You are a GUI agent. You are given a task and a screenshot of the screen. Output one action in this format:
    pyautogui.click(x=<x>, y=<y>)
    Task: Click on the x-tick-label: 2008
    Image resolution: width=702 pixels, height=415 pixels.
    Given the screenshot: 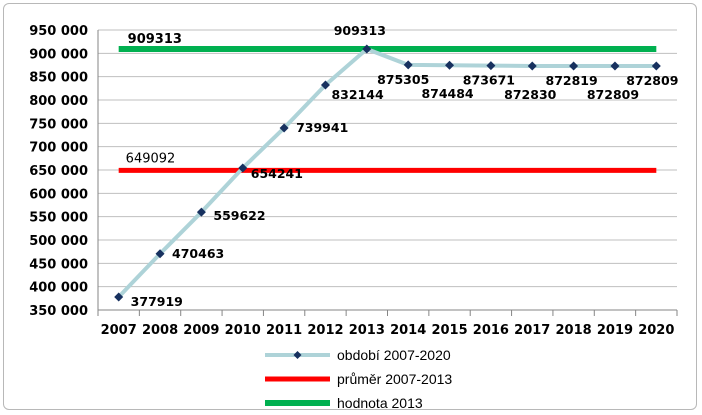 What is the action you would take?
    pyautogui.click(x=160, y=330)
    